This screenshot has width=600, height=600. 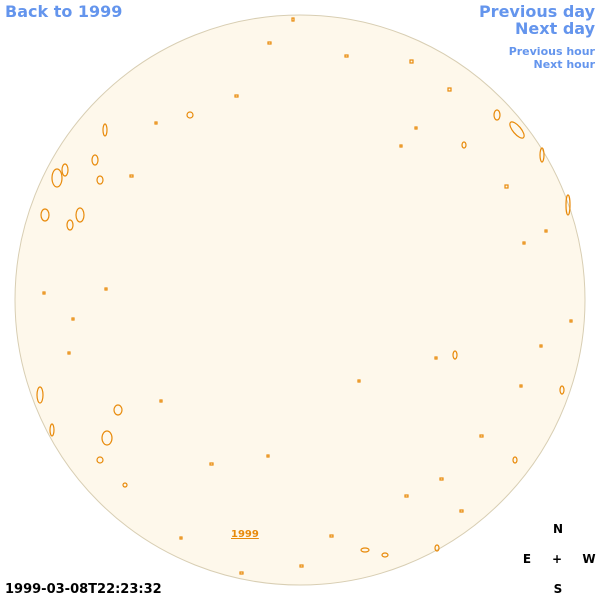 I want to click on previous-day-link: Previous day, so click(x=536, y=11).